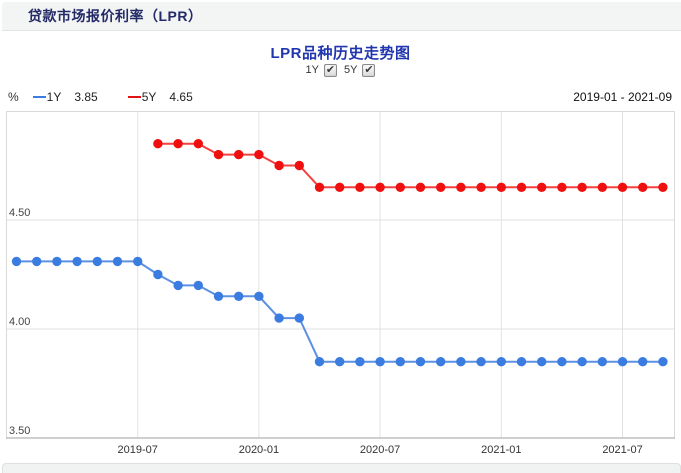  Describe the element at coordinates (86, 96) in the screenshot. I see `legend-value-1y: 3.85` at that location.